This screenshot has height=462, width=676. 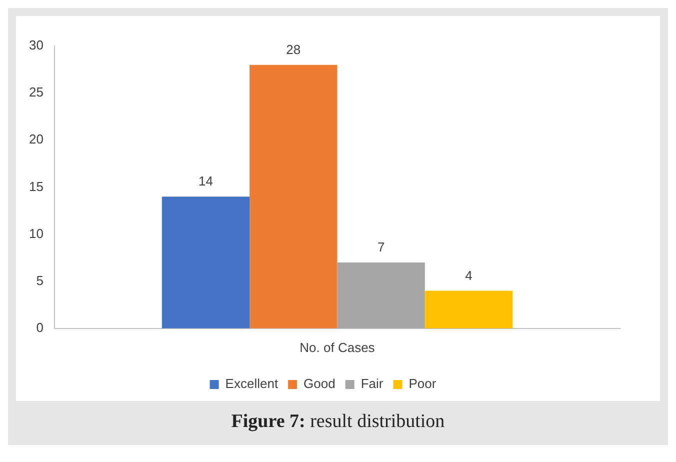 What do you see at coordinates (36, 233) in the screenshot?
I see `y-tick-label: 10` at bounding box center [36, 233].